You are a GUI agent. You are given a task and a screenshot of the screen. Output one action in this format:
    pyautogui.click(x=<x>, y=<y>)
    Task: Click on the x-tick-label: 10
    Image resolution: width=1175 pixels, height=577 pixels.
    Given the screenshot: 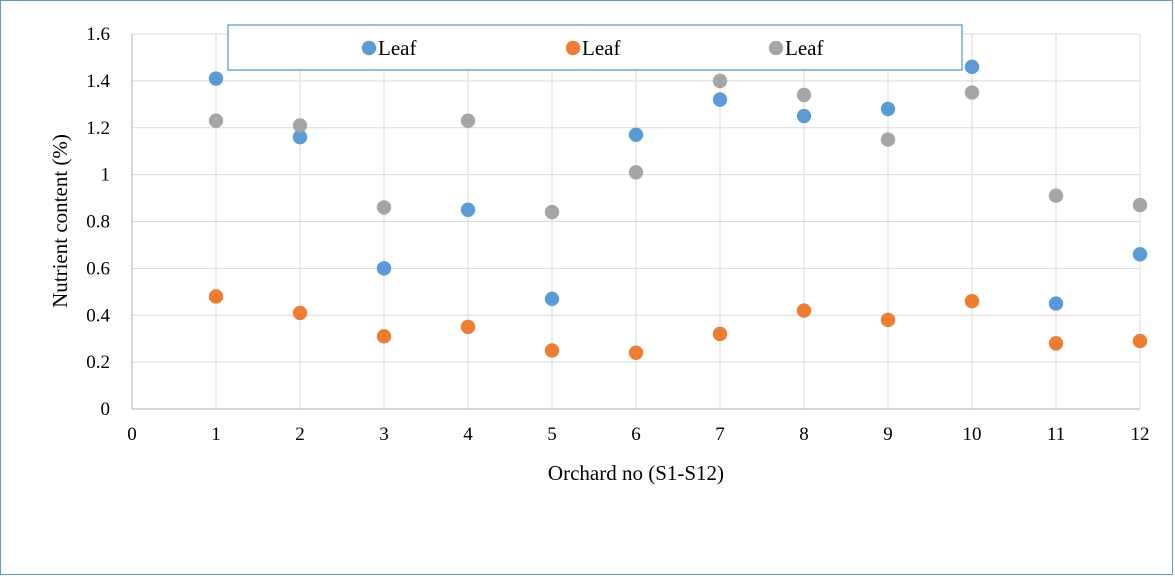 What is the action you would take?
    pyautogui.click(x=972, y=434)
    